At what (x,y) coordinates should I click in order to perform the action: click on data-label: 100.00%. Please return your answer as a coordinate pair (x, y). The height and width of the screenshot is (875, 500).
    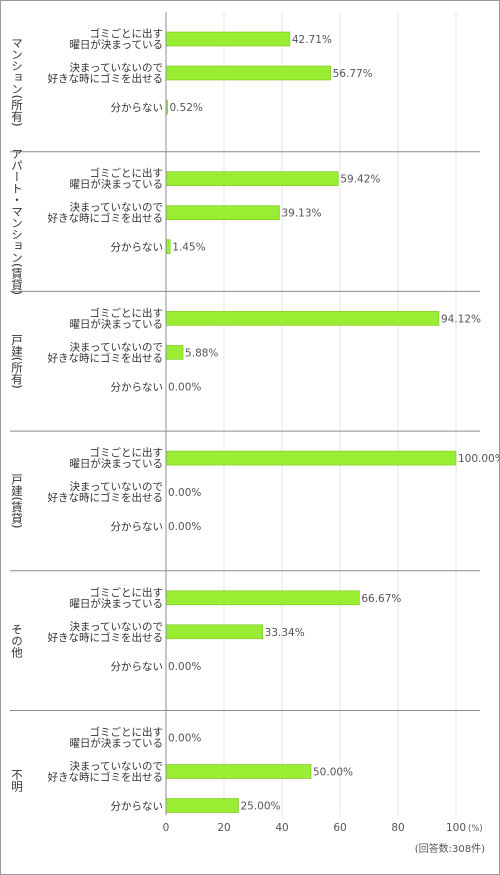
    Looking at the image, I should click on (479, 459).